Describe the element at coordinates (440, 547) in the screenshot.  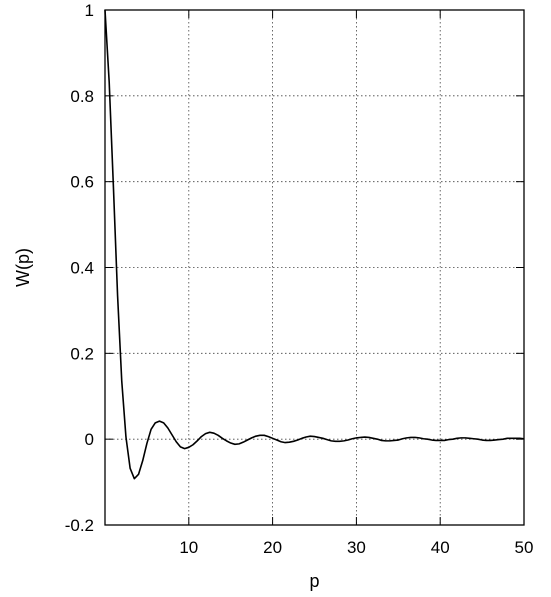
I see `x-tick-label: 40` at that location.